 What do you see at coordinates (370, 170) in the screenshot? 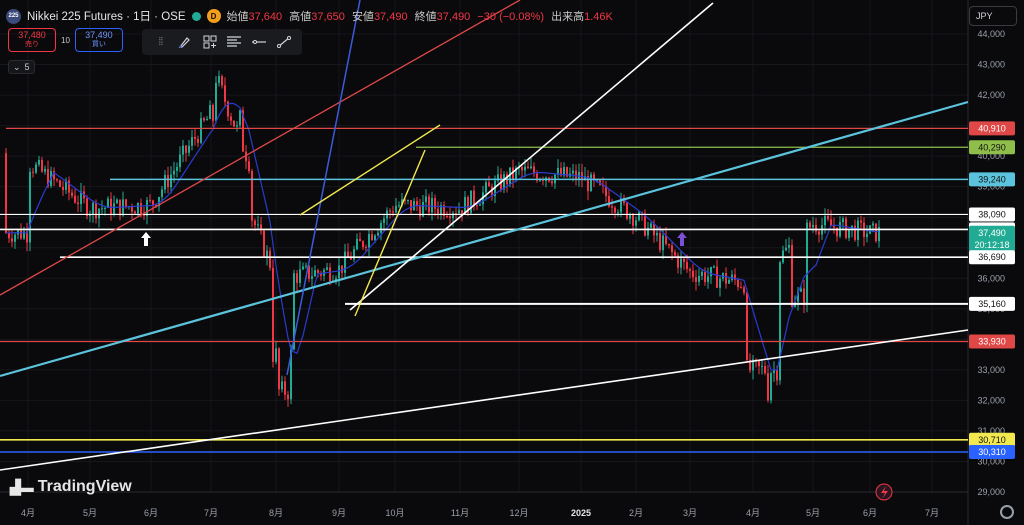
I see `channel-line-yellow-upper` at bounding box center [370, 170].